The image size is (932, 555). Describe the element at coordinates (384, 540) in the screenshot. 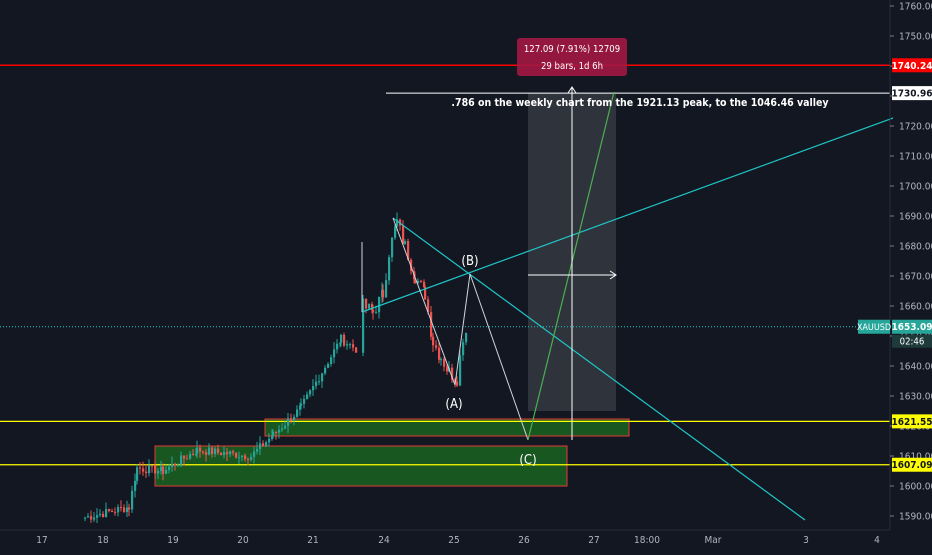

I see `time-tick-label: 24` at that location.